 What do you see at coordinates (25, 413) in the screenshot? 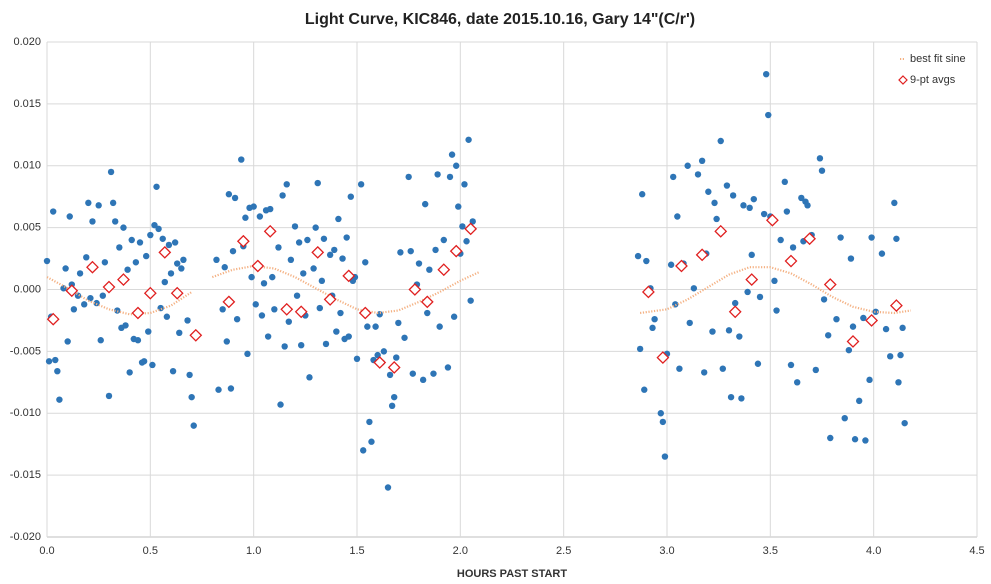
I see `y-tick-label: -0.010` at bounding box center [25, 413].